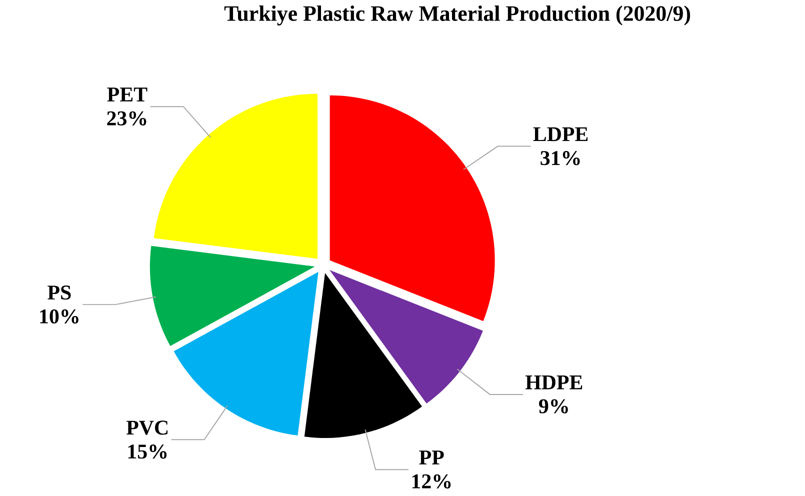 The image size is (805, 496). What do you see at coordinates (59, 316) in the screenshot?
I see `data-label: 10%` at bounding box center [59, 316].